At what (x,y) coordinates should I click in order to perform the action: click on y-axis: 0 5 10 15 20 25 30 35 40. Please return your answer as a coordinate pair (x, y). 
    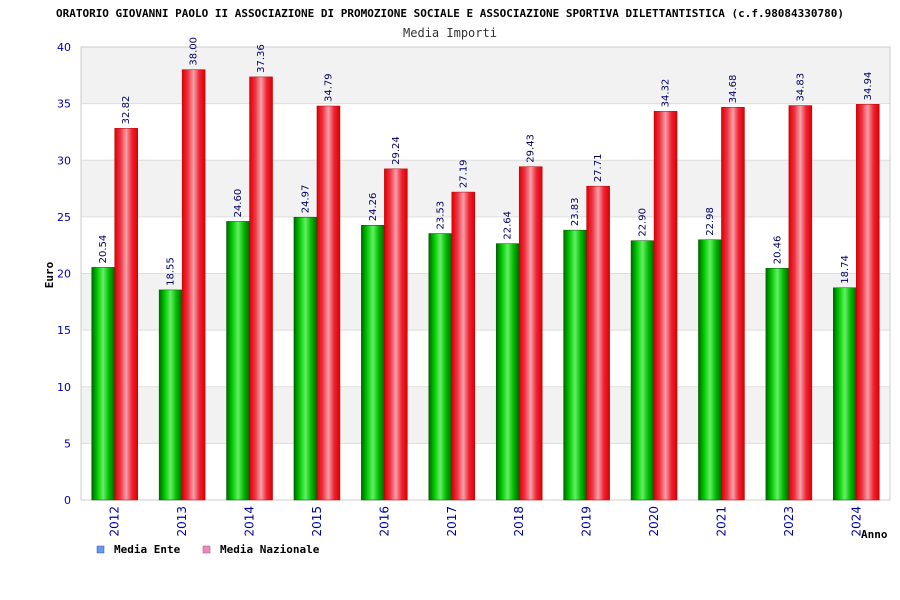
    Looking at the image, I should click on (64, 274).